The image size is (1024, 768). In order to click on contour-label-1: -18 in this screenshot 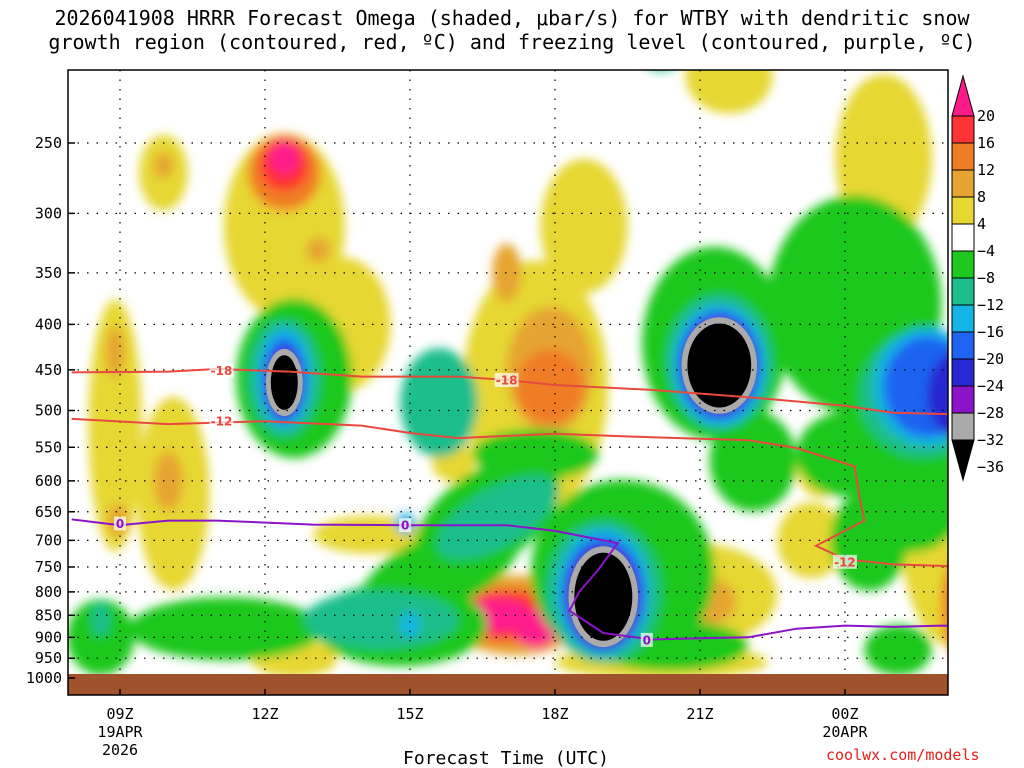, I will do `click(507, 380)`.